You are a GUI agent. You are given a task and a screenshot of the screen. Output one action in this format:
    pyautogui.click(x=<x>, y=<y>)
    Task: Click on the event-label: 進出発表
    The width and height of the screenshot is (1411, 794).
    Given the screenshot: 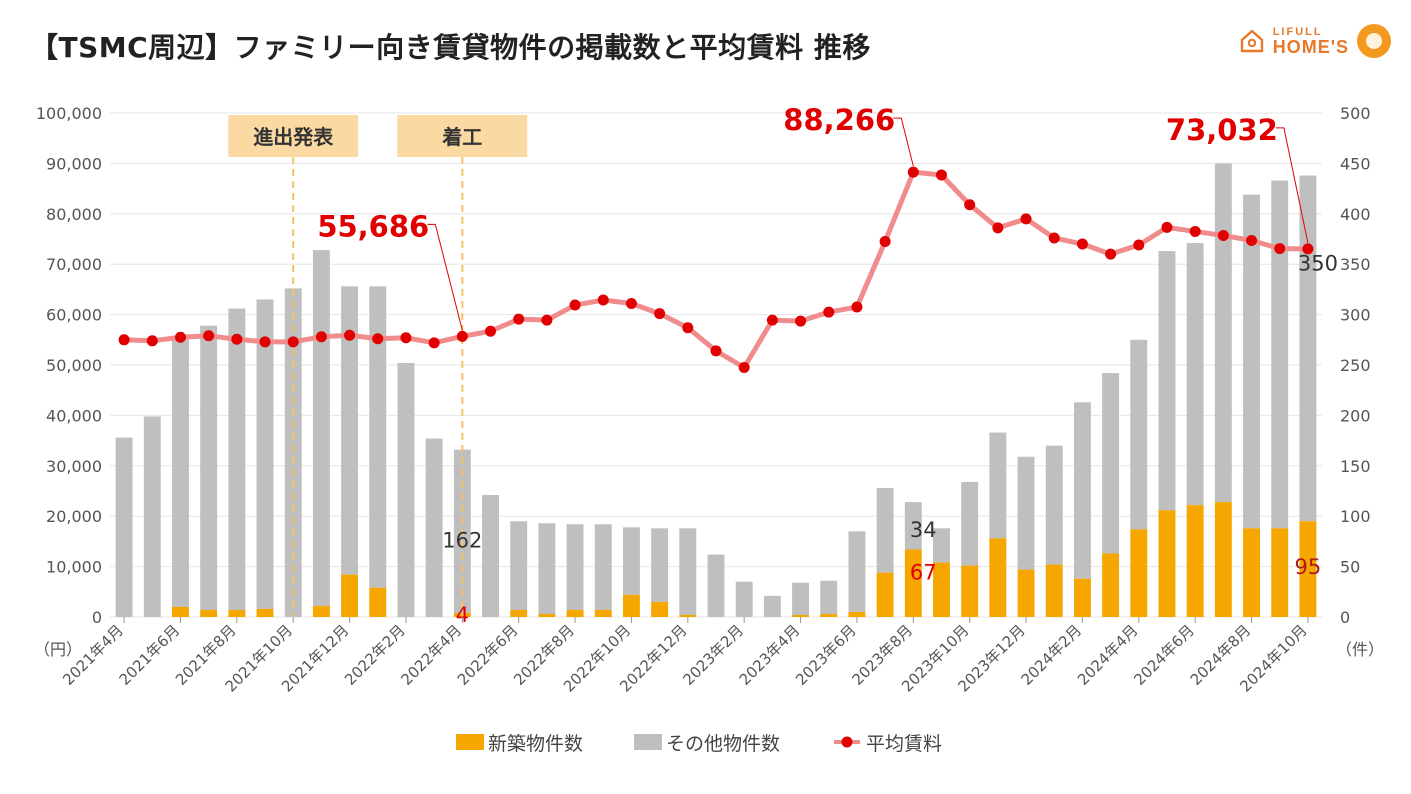 What is the action you would take?
    pyautogui.click(x=293, y=137)
    